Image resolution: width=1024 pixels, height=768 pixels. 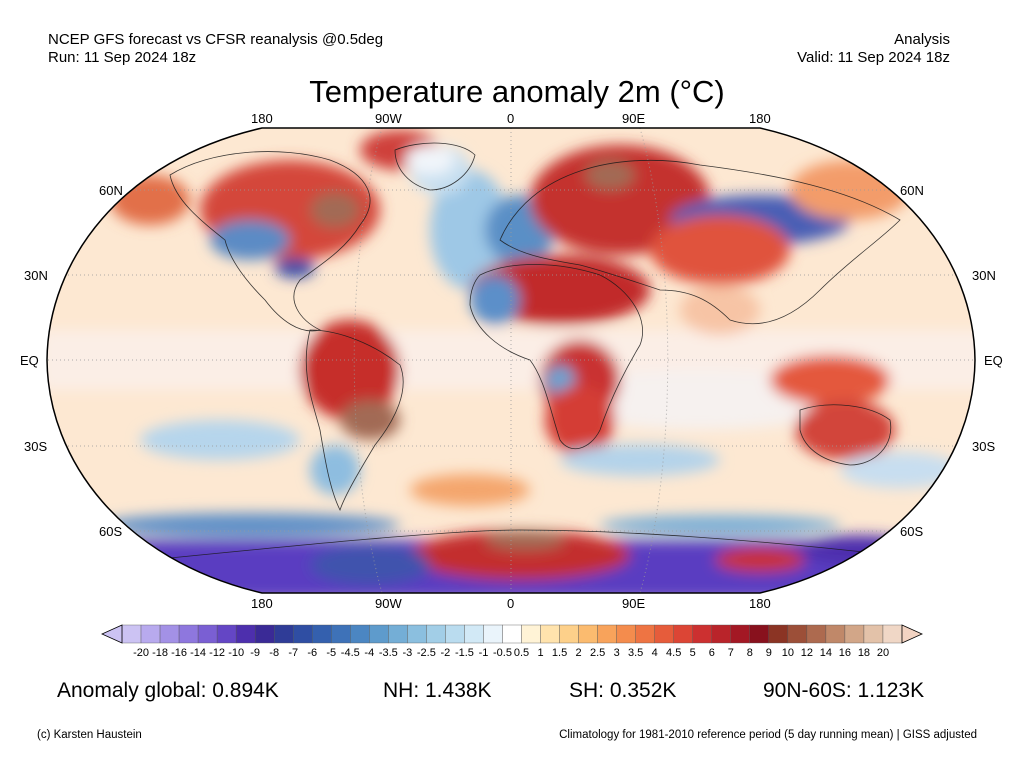 What do you see at coordinates (517, 91) in the screenshot?
I see `map-title: Temperature anomaly 2m (°C)` at bounding box center [517, 91].